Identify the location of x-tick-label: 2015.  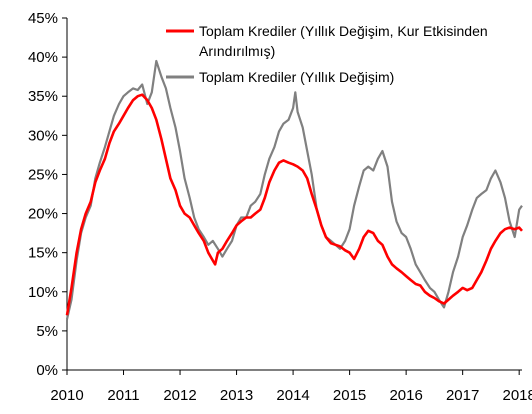
(349, 395).